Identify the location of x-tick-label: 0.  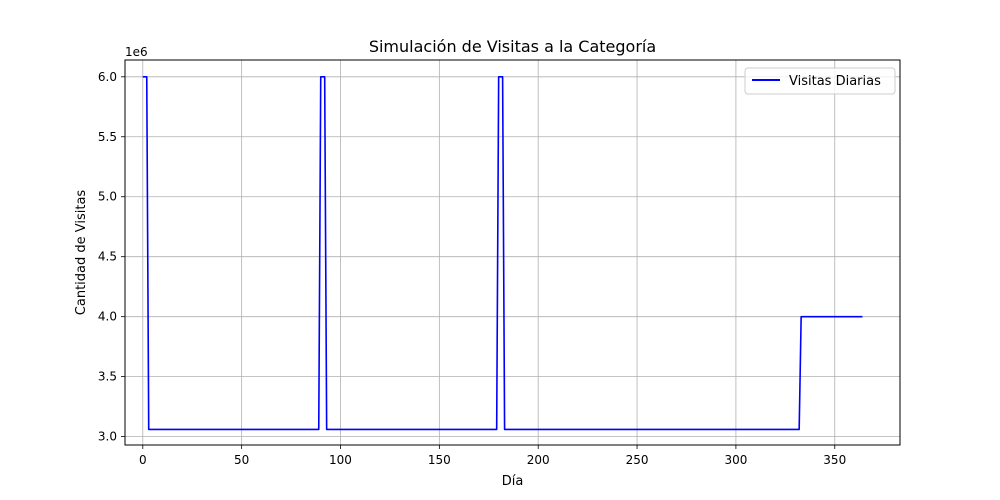
(143, 460).